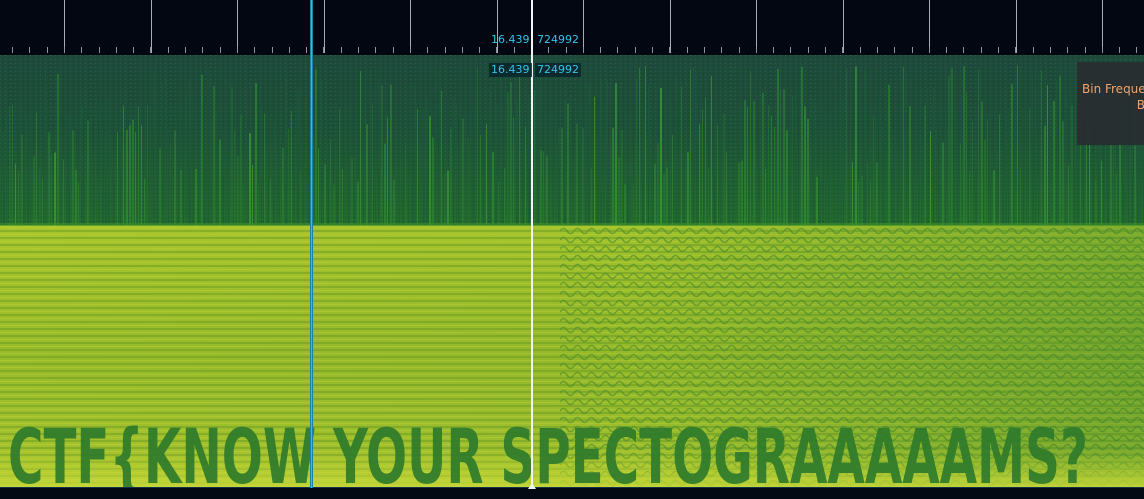  Describe the element at coordinates (532, 244) in the screenshot. I see `selection-cursor` at that location.